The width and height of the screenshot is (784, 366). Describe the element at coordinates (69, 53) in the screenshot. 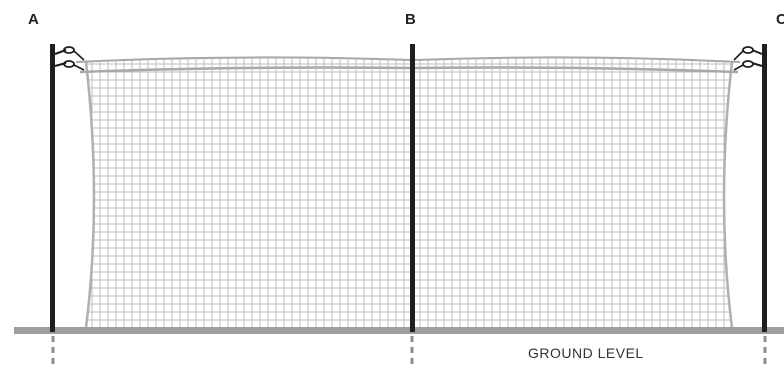

I see `tensioner-hook-a-upper` at that location.